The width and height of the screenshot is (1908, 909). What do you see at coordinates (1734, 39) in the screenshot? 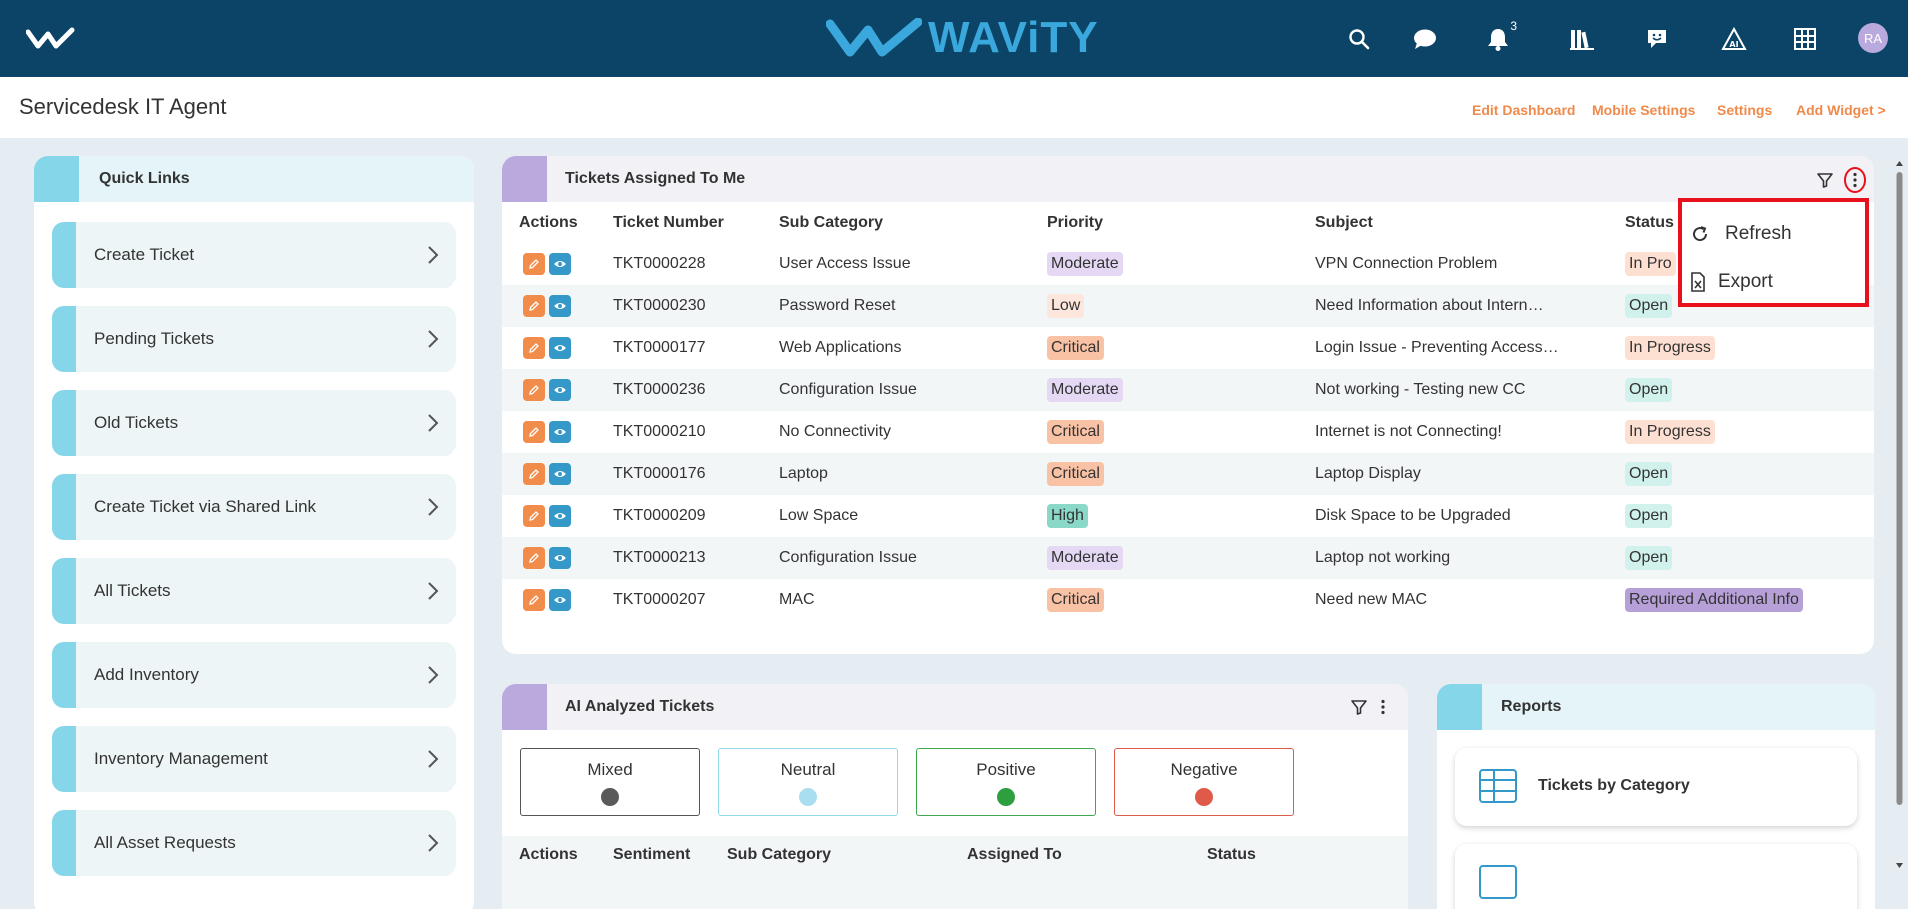
I see `ai-icon: AI` at bounding box center [1734, 39].